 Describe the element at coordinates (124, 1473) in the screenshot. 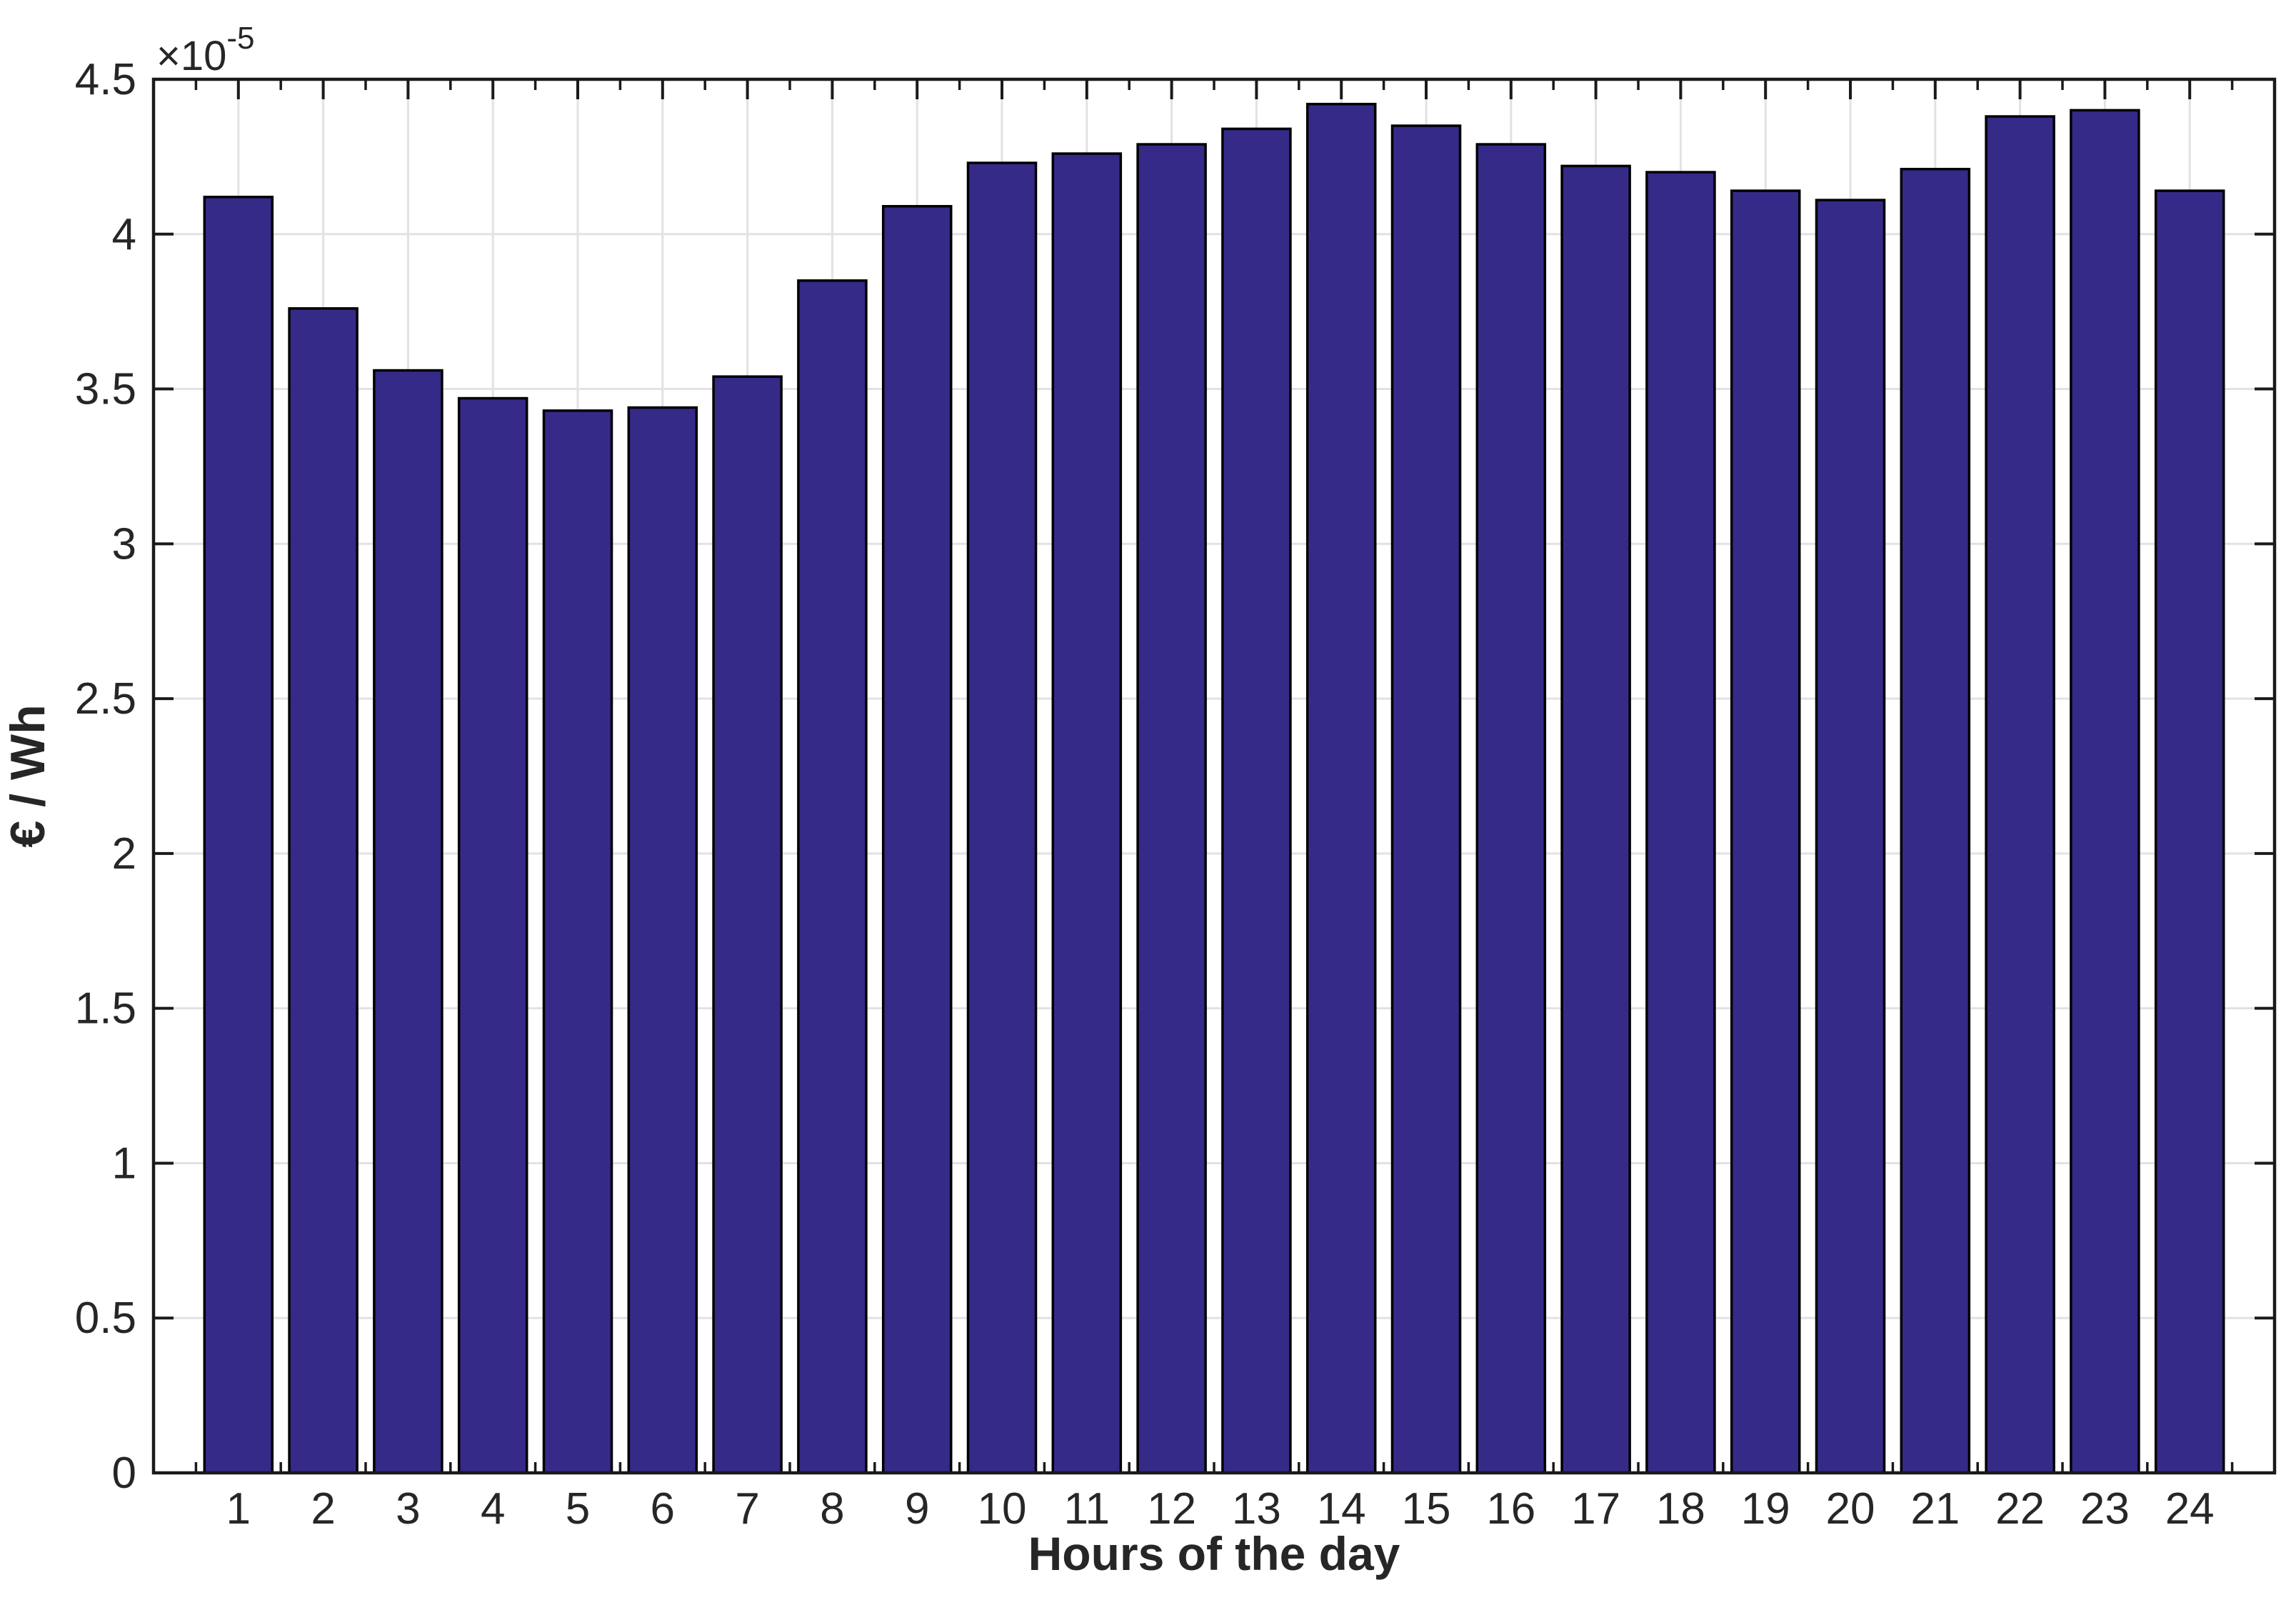

I see `y-tick-label: 0` at that location.